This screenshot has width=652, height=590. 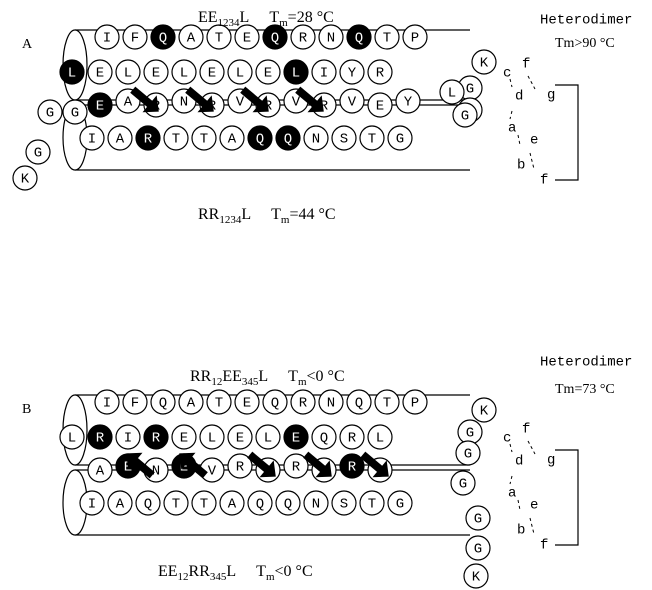 I want to click on title-part: RR, so click(x=209, y=214).